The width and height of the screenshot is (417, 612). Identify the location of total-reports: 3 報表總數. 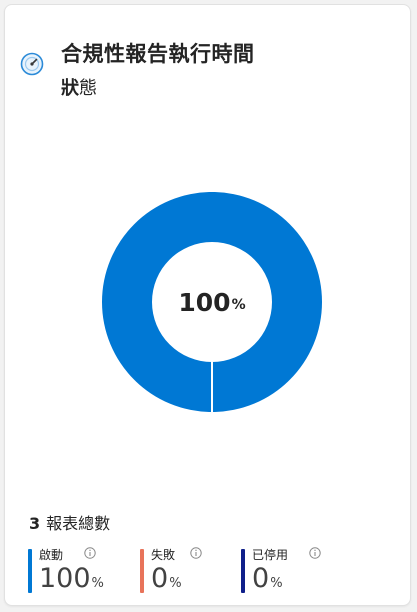
(69, 522).